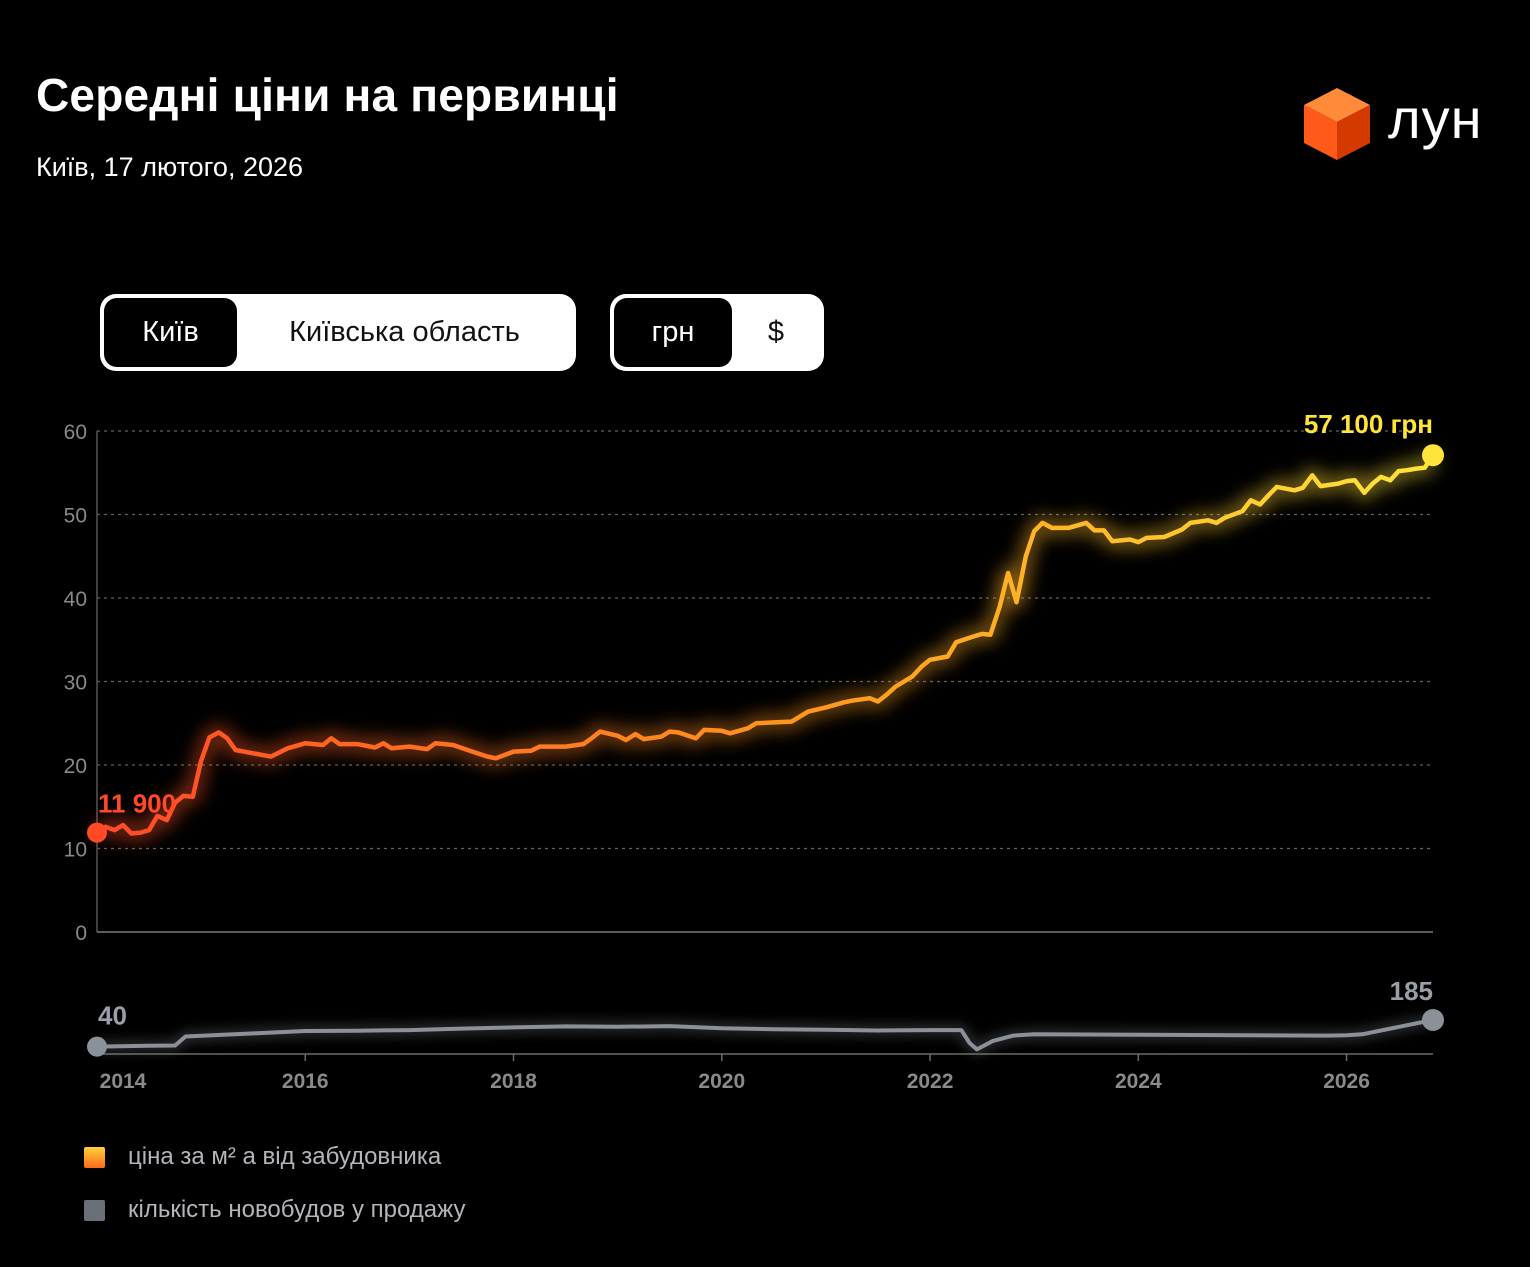 This screenshot has height=1267, width=1530. Describe the element at coordinates (1411, 991) in the screenshot. I see `count-end-label: 185` at that location.